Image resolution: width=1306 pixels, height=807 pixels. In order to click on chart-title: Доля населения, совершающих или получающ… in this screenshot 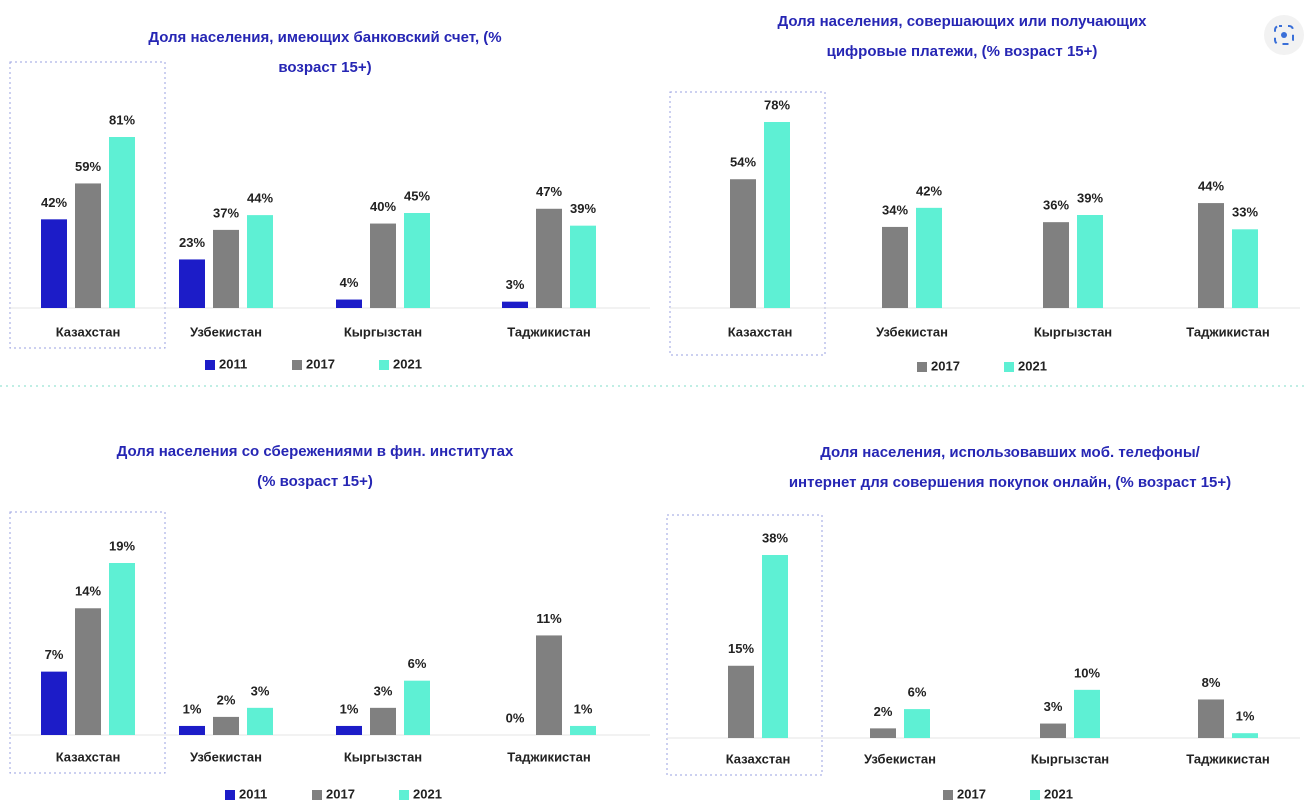, I will do `click(962, 21)`.